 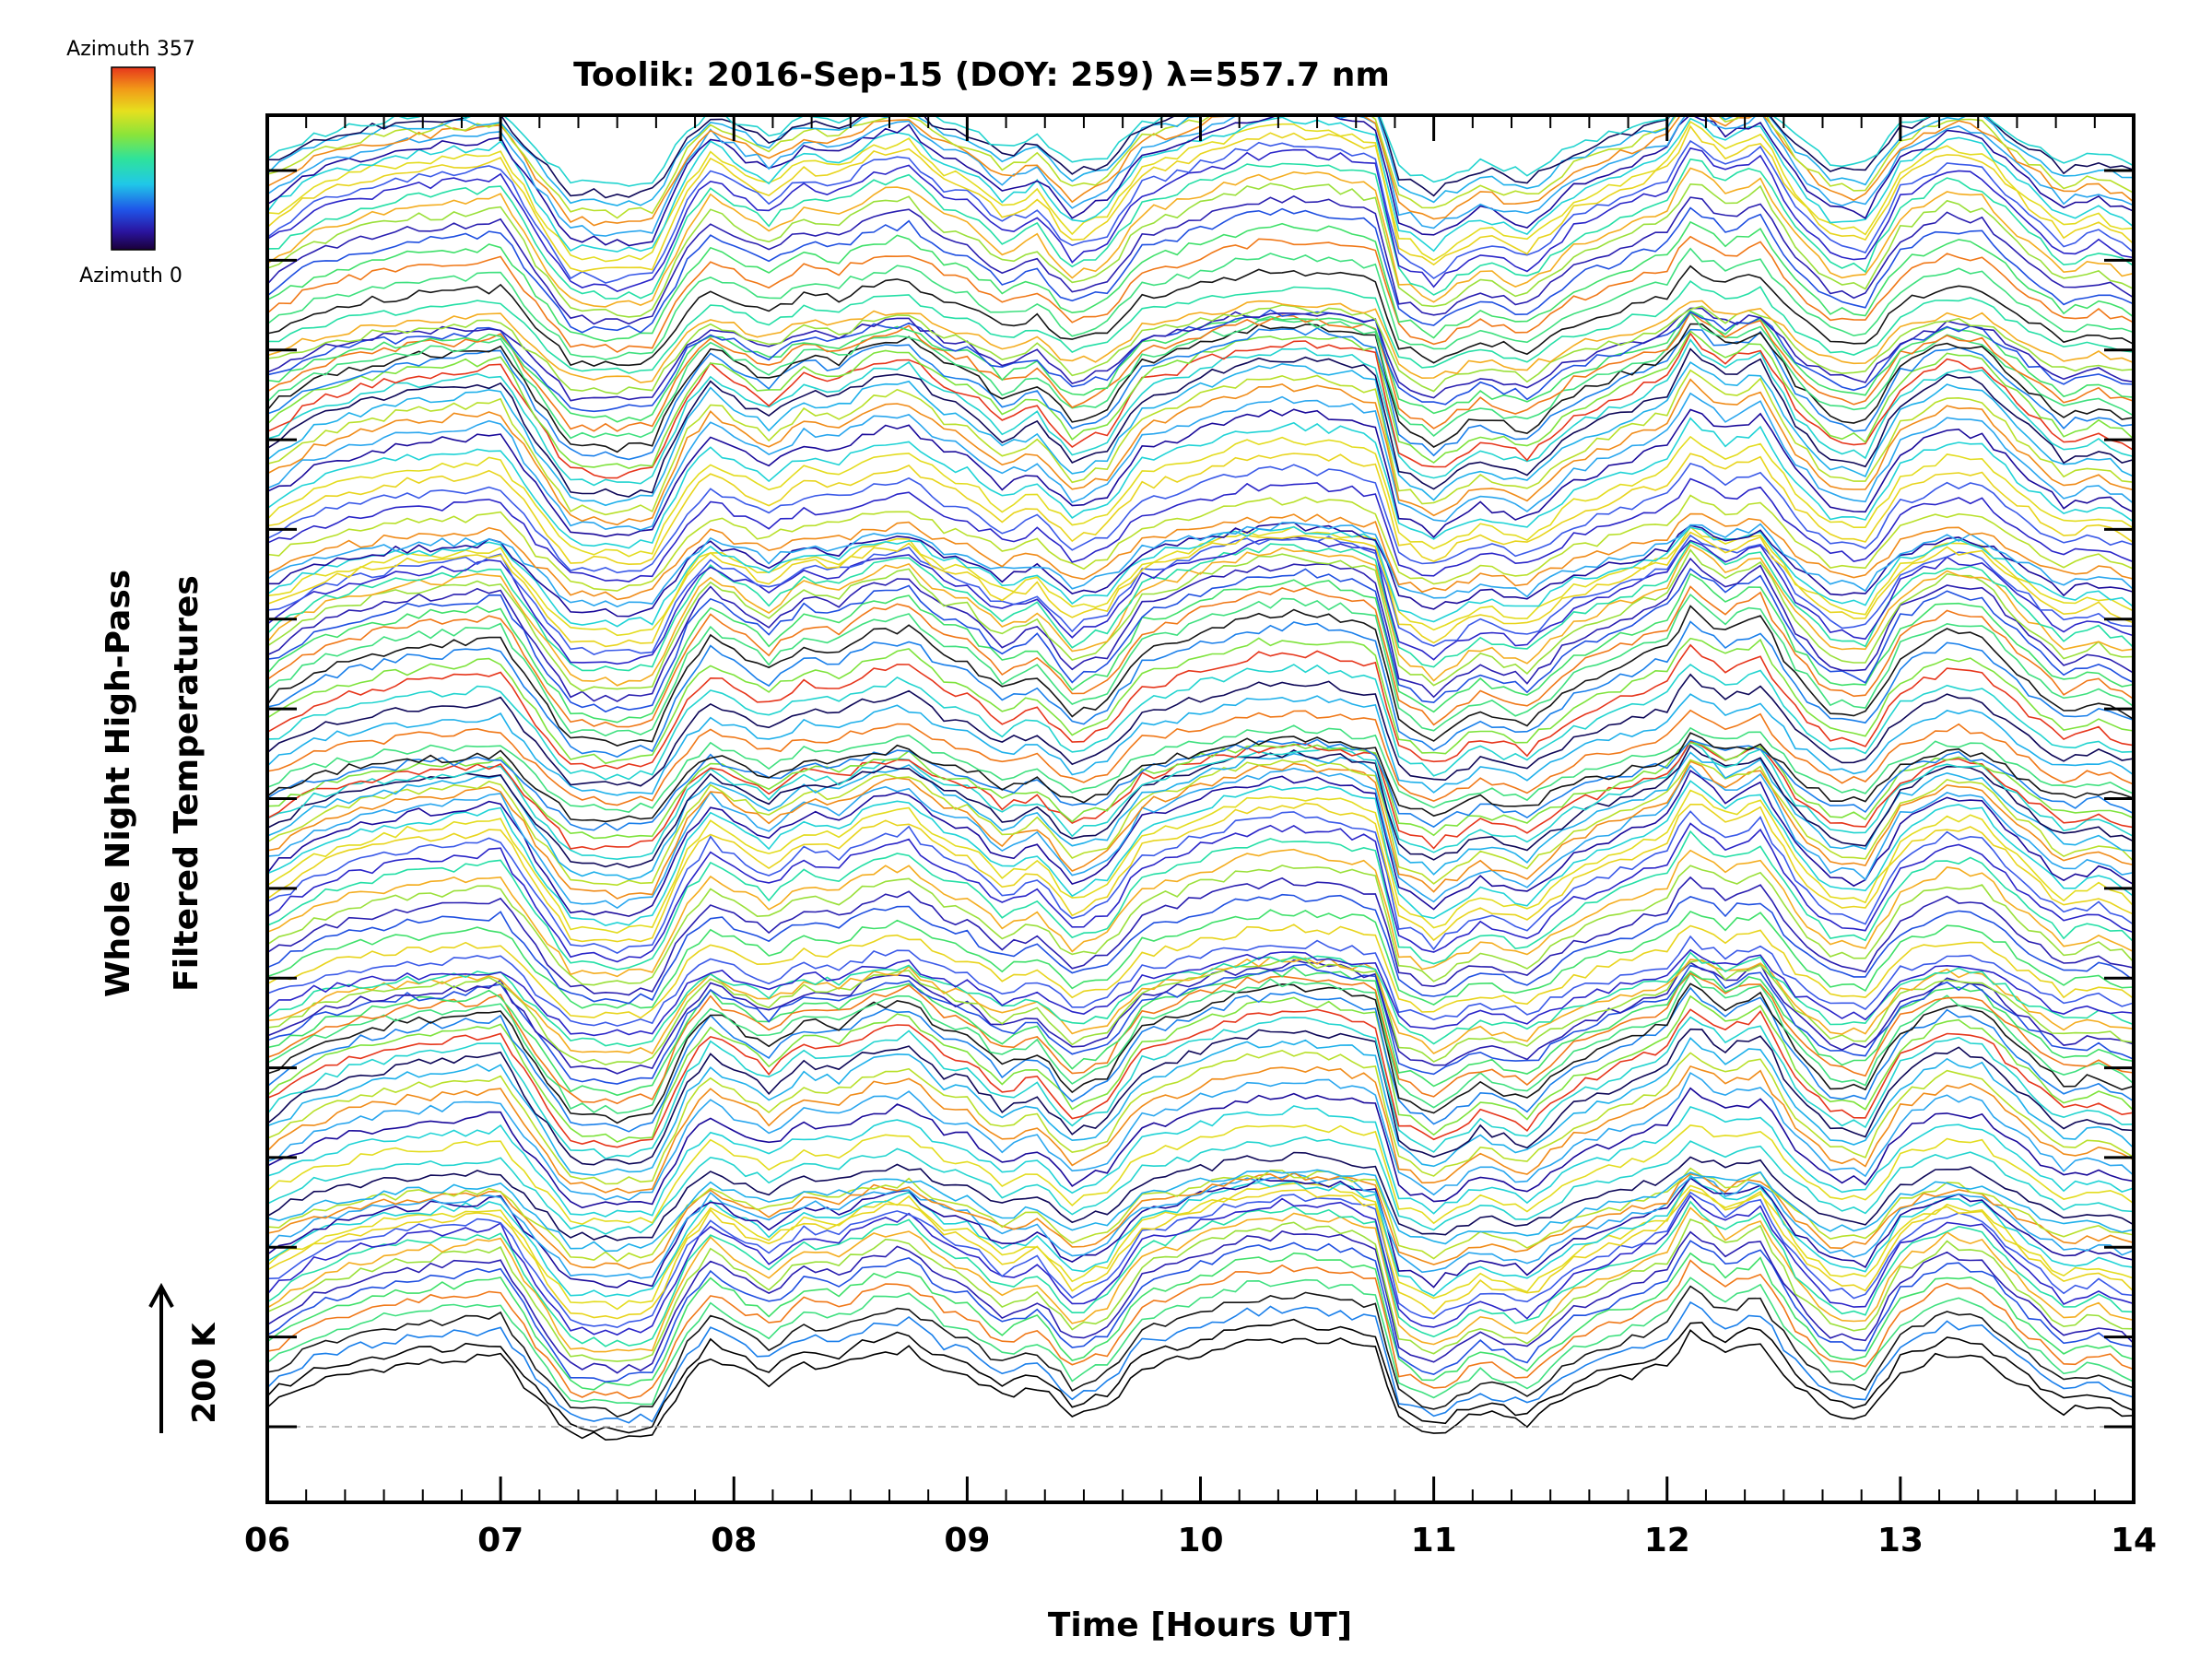 I want to click on x-tick-label: 14, so click(x=2134, y=1540).